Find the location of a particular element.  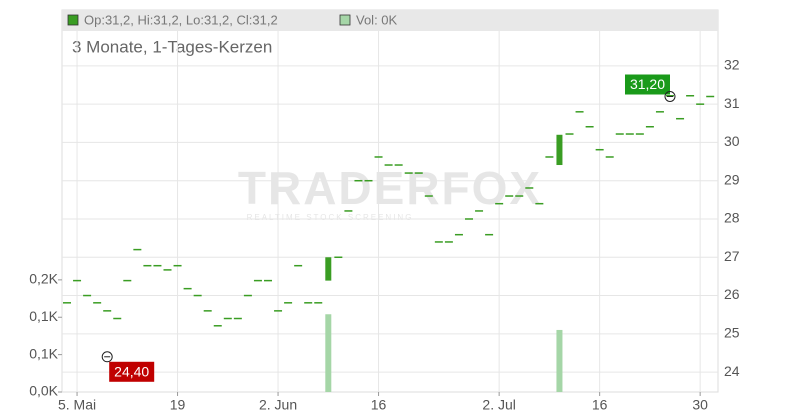

y-tick-label: 24 is located at coordinates (732, 371).